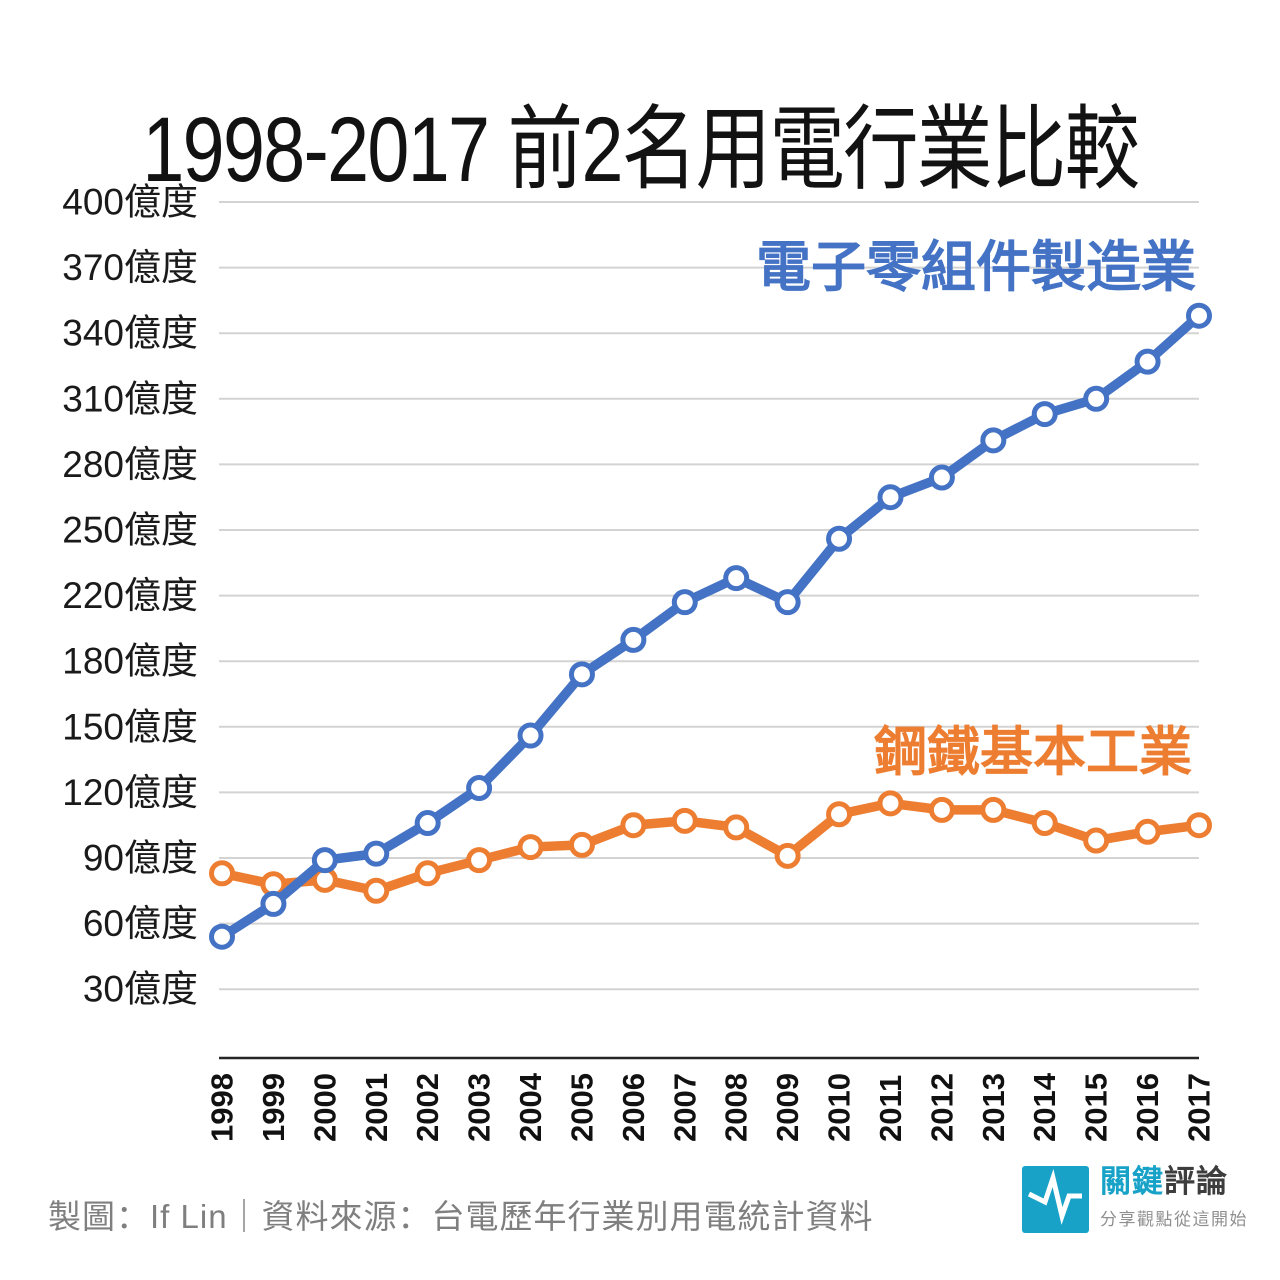  I want to click on pulse-line, so click(1054, 1196).